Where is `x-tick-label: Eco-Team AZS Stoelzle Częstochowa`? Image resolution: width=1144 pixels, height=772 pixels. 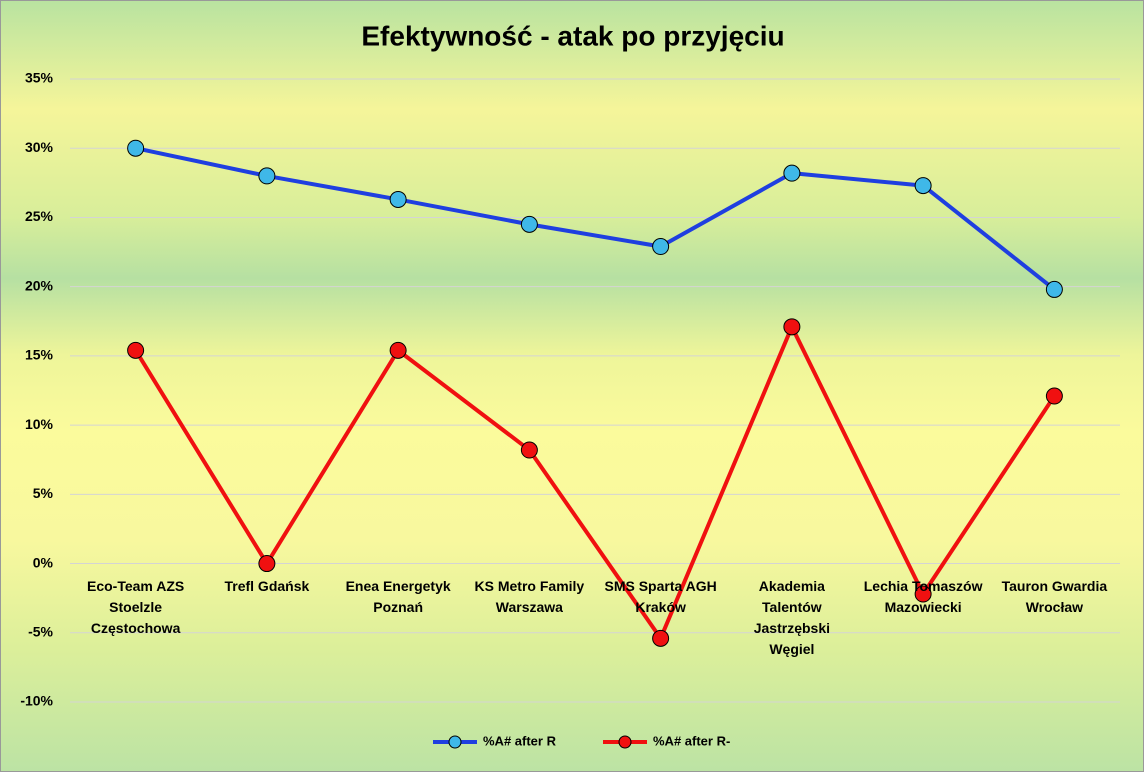 x-tick-label: Eco-Team AZS Stoelzle Częstochowa is located at coordinates (136, 607).